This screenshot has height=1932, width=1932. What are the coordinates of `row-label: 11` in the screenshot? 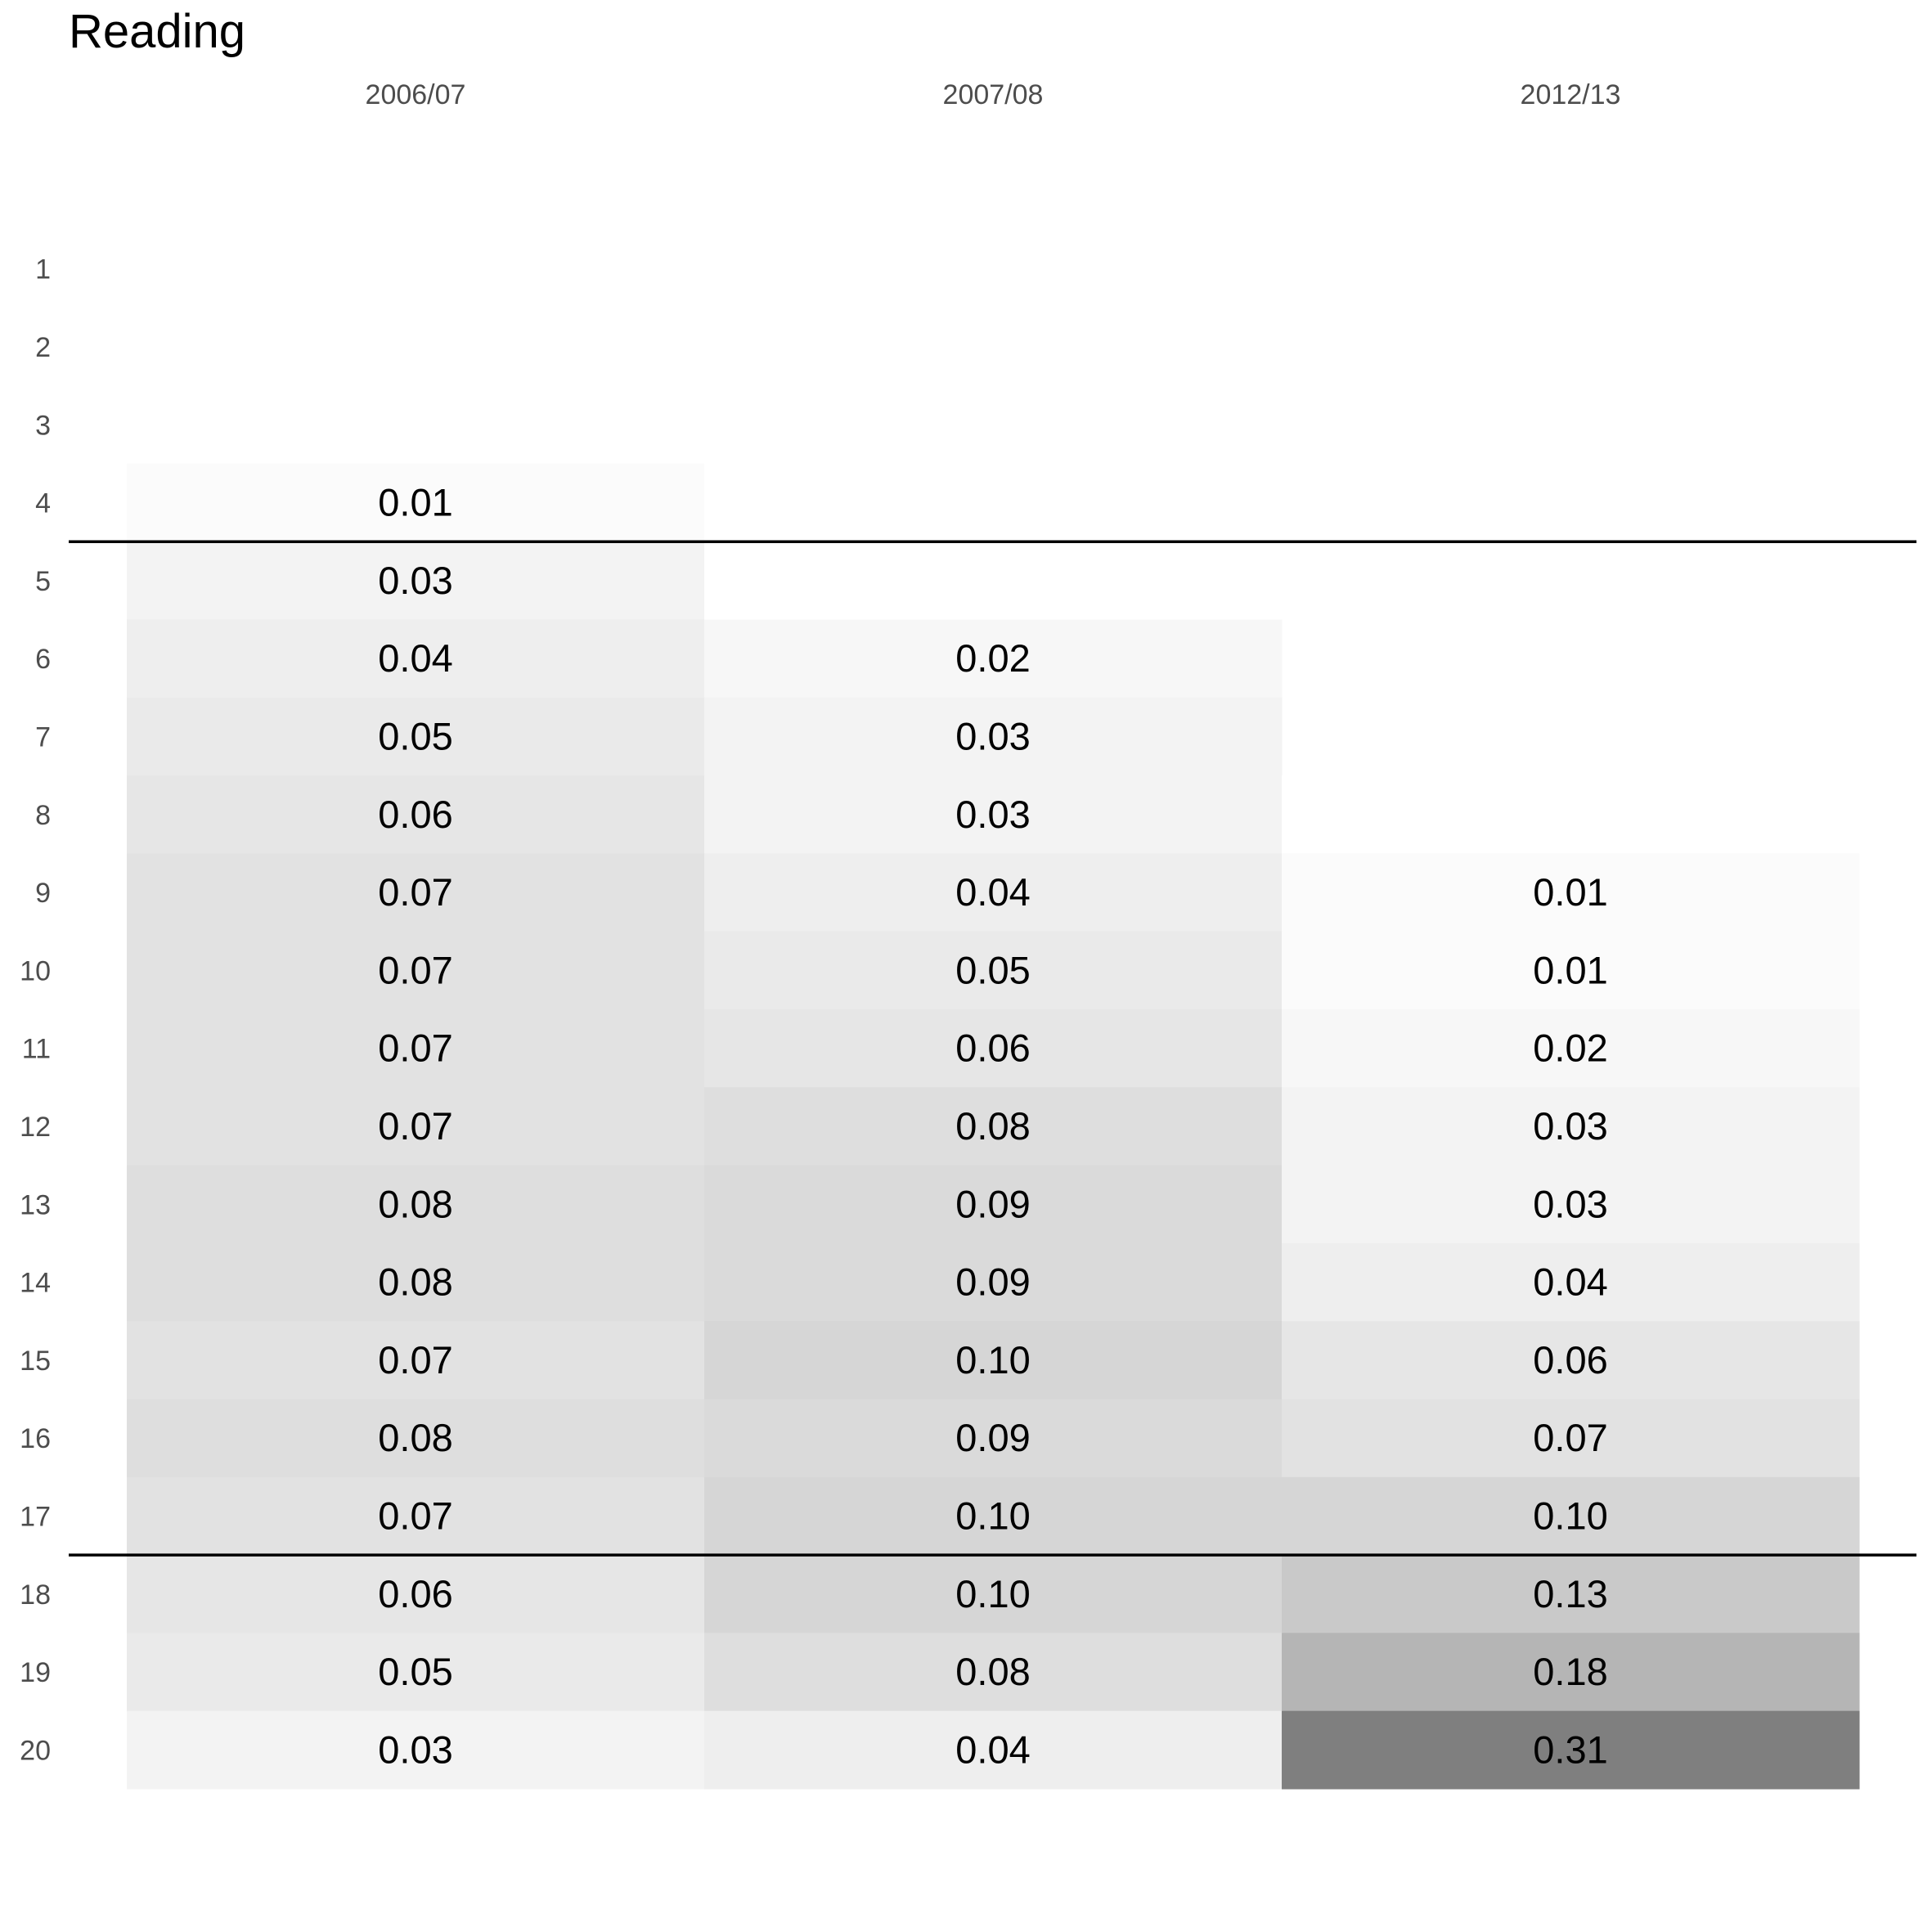 It's located at (36, 1050).